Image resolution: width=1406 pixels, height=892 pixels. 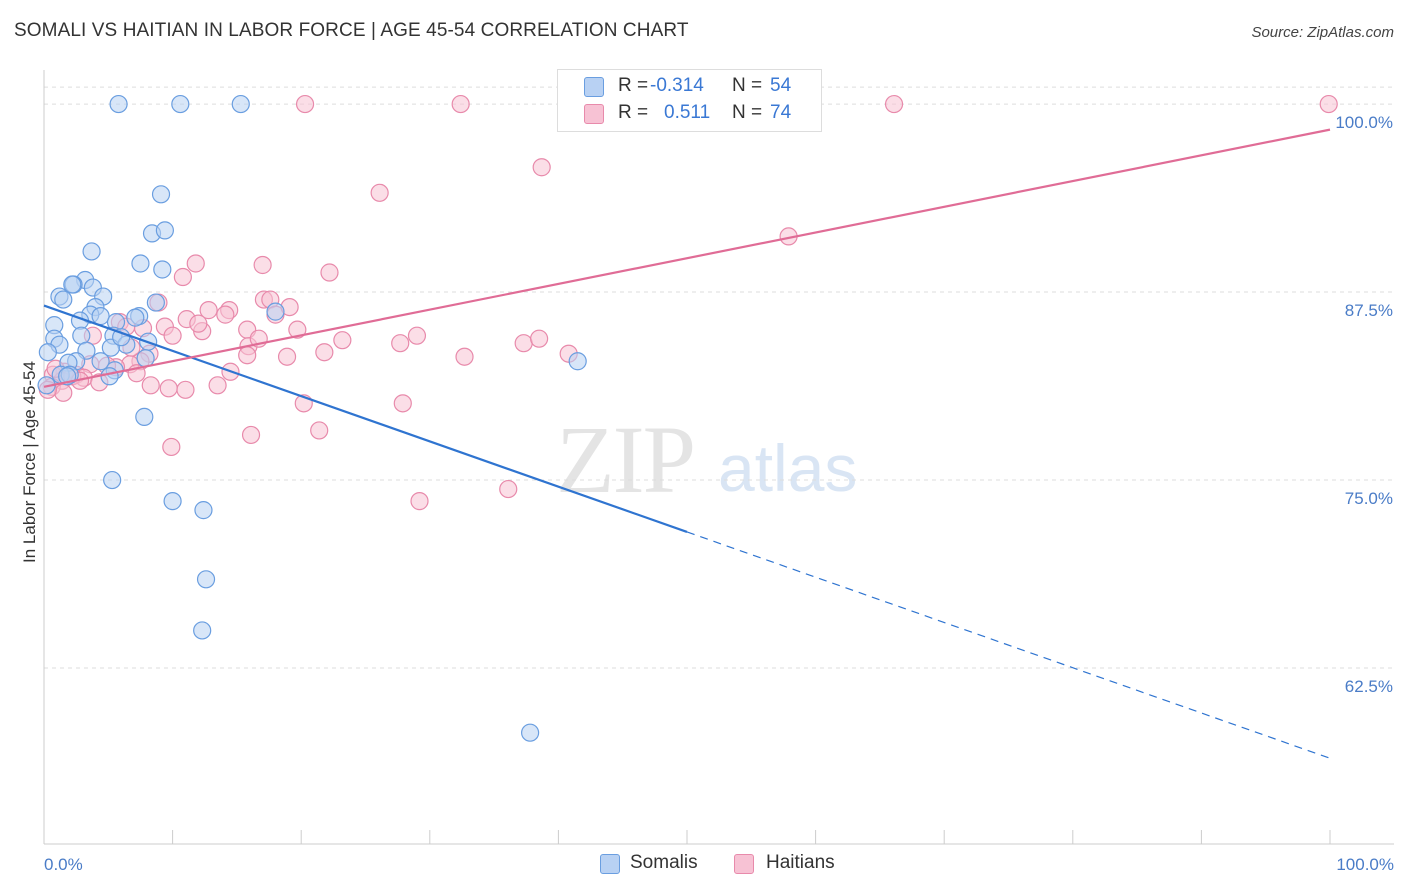 I want to click on y-tick-labels: 62.5% 75.0% 87.5% 100.0%, so click(x=1364, y=404).